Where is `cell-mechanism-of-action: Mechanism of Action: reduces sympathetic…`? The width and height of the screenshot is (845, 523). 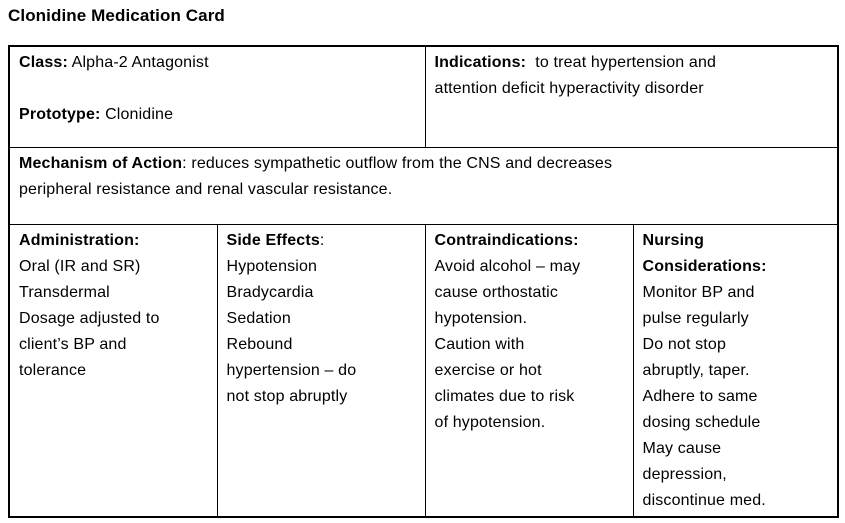
cell-mechanism-of-action: Mechanism of Action: reduces sympathetic… is located at coordinates (423, 185).